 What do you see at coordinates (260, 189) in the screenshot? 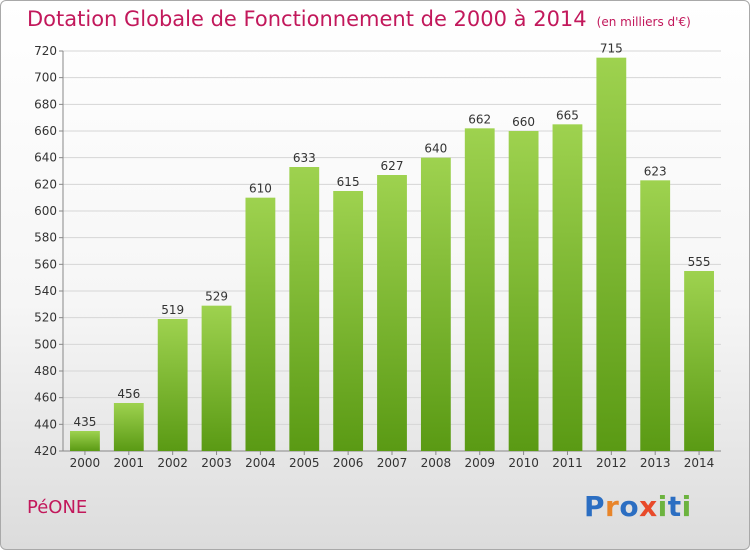
I see `value-label: 610` at bounding box center [260, 189].